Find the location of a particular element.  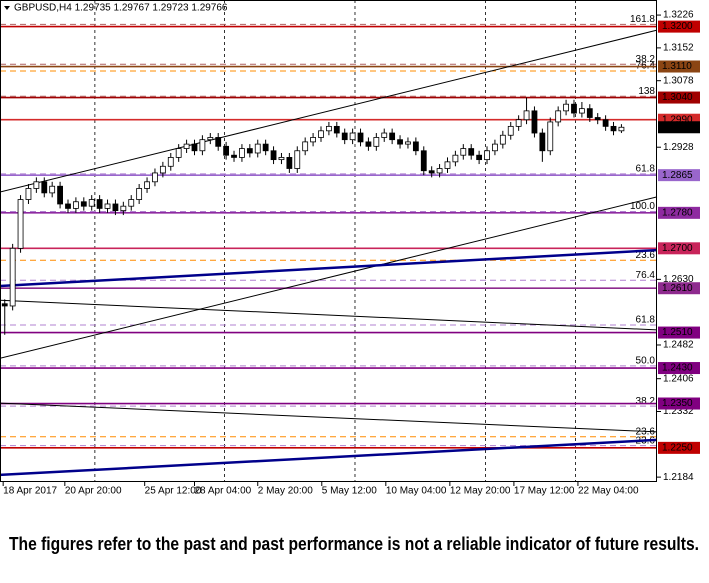

level-label: 1.2610 is located at coordinates (677, 288).